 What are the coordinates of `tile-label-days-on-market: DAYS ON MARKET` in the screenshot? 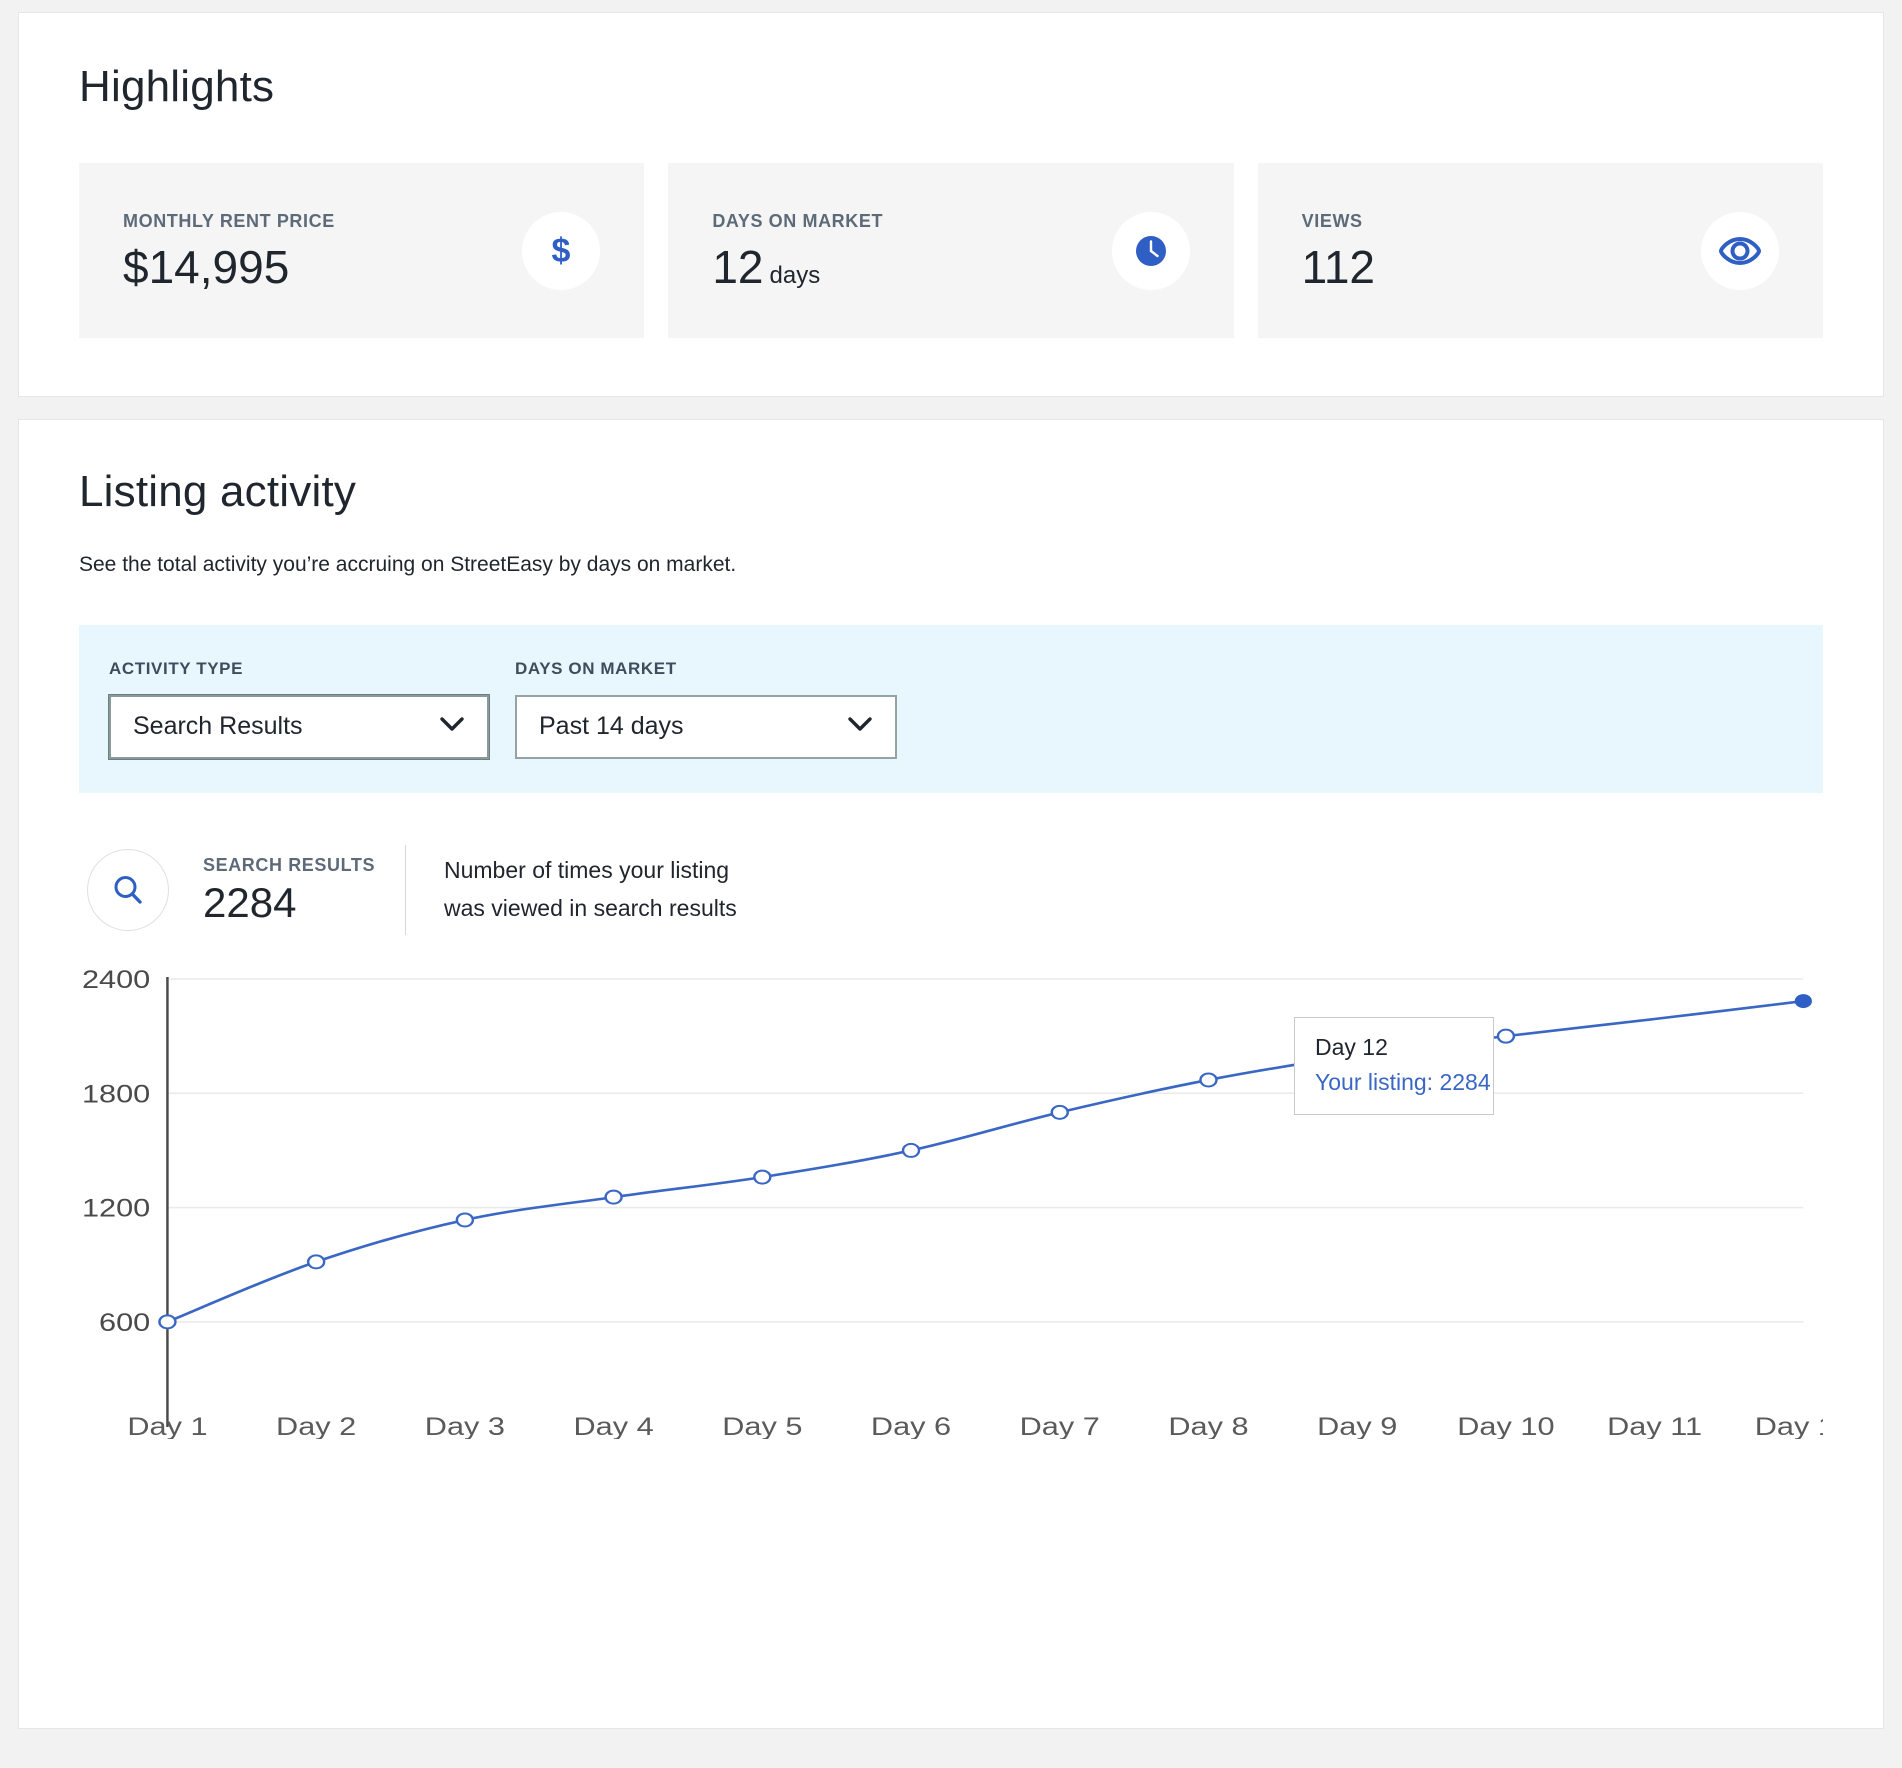 It's located at (798, 221).